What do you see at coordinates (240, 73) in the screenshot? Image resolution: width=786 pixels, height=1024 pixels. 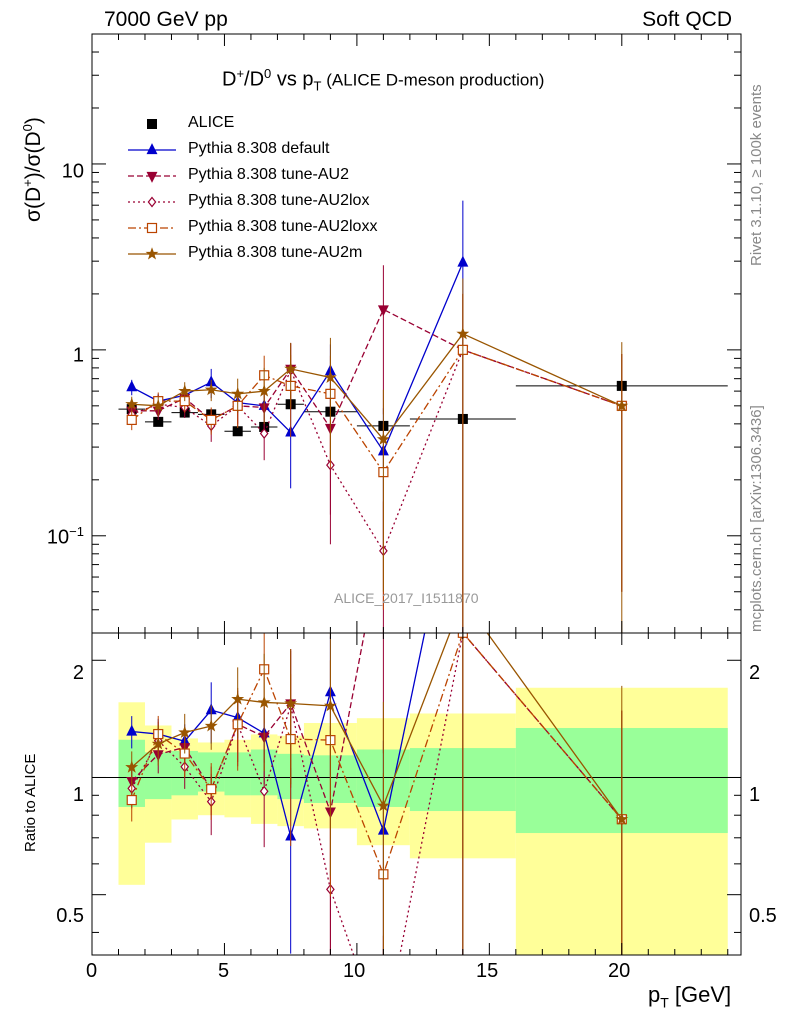 I see `title-sup1: +` at bounding box center [240, 73].